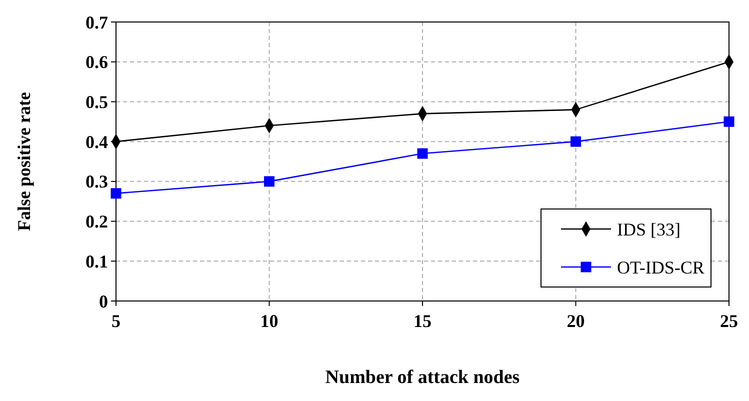 Image resolution: width=749 pixels, height=401 pixels. I want to click on y-tick-label: 0.3, so click(97, 182).